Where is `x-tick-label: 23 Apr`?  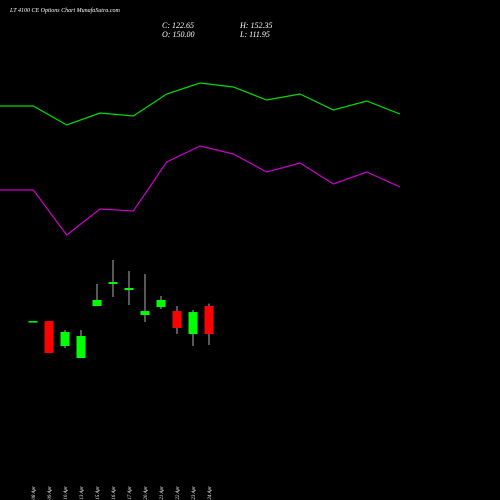
x-tick-label: 23 Apr is located at coordinates (194, 493).